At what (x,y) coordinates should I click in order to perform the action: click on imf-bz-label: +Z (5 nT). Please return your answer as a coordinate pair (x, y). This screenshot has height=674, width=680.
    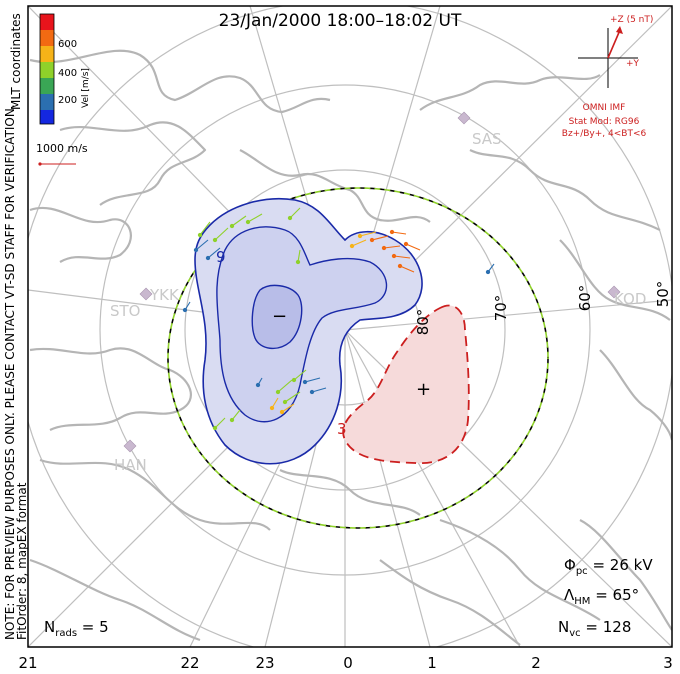
    Looking at the image, I should click on (631, 20).